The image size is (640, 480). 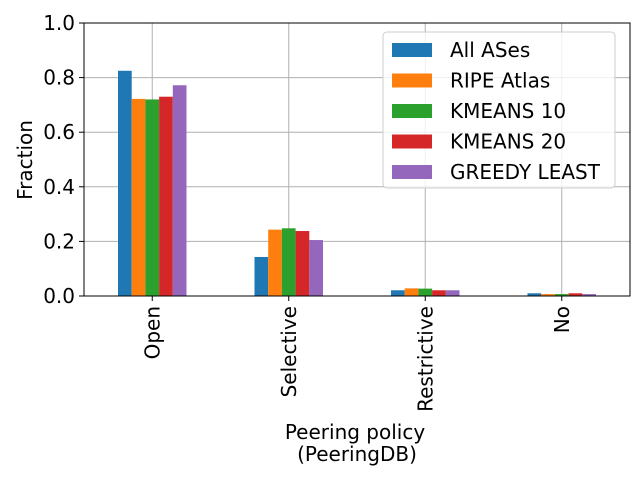 What do you see at coordinates (25, 160) in the screenshot?
I see `y-axis-label: Fraction` at bounding box center [25, 160].